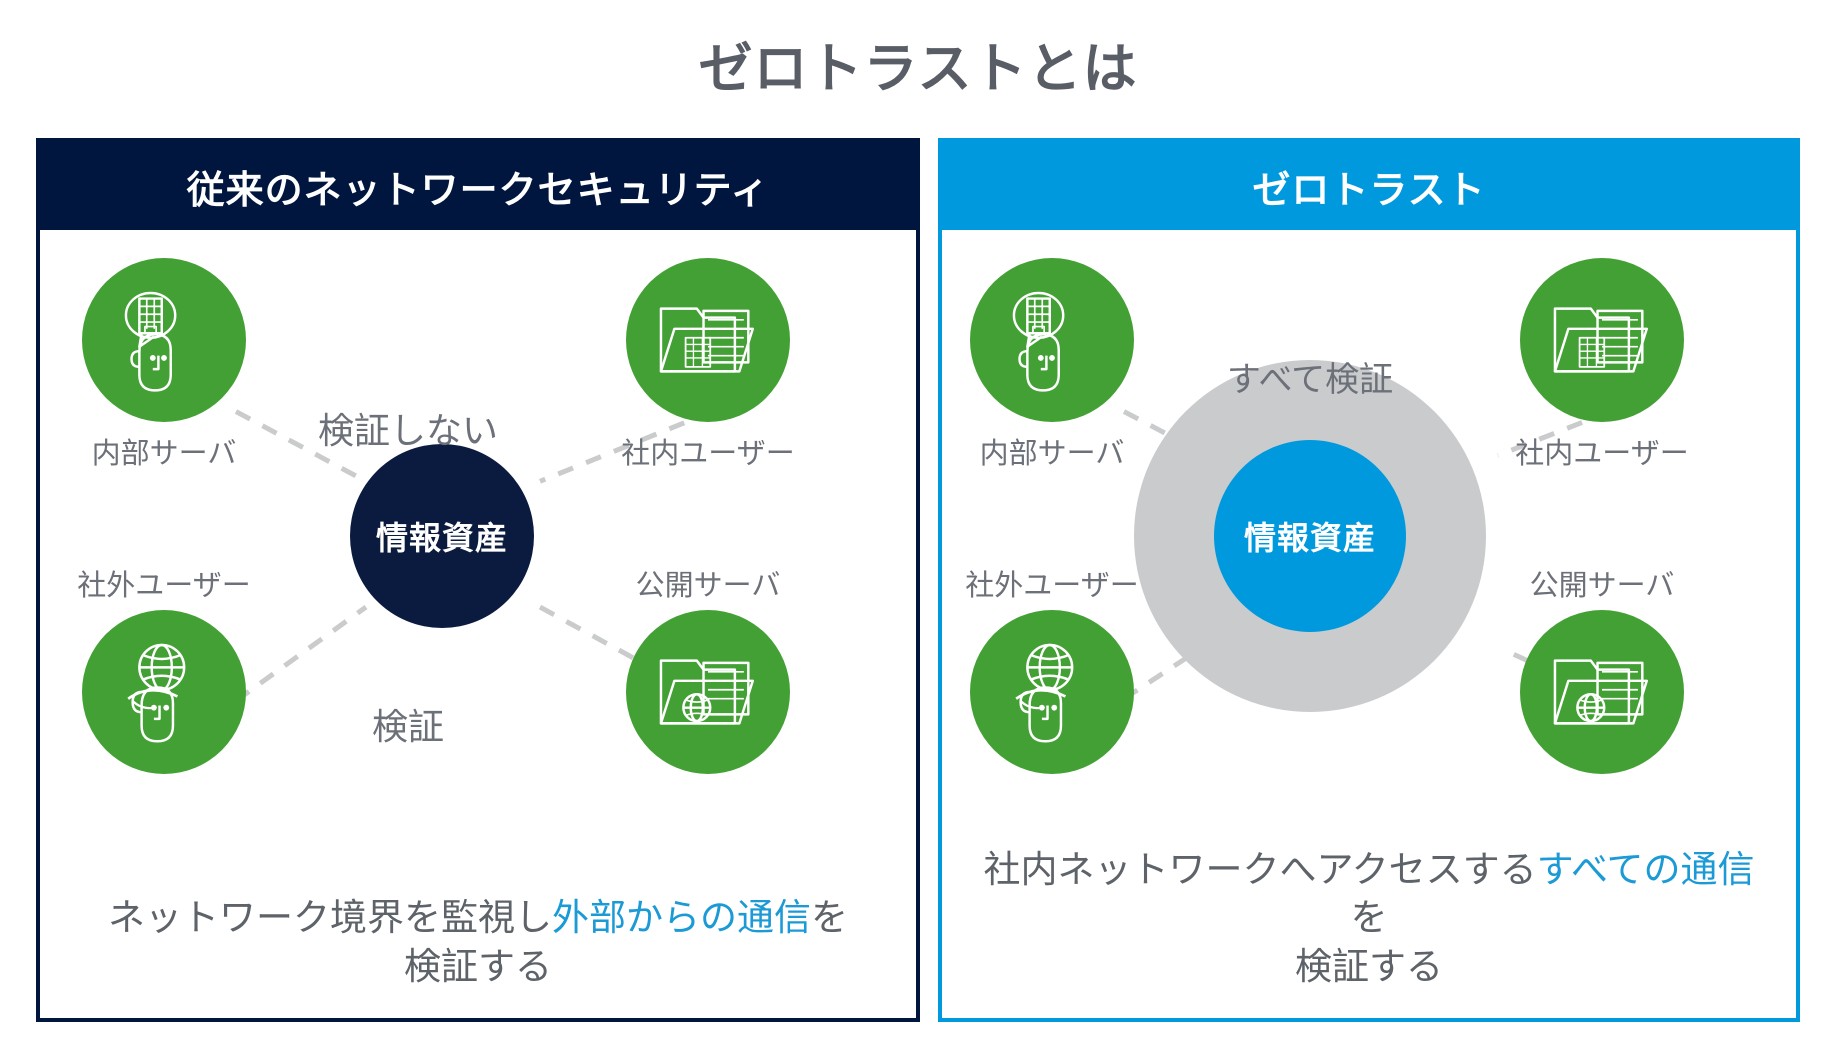 This screenshot has width=1836, height=1042. I want to click on node-public-server-left: 公開サーバ, so click(708, 672).